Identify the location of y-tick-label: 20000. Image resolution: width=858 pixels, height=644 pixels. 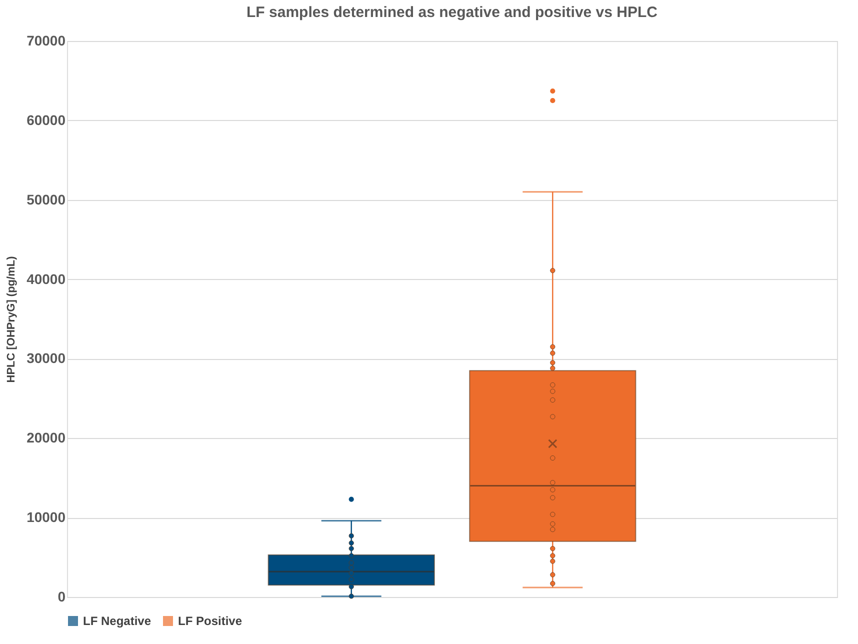
(46, 438).